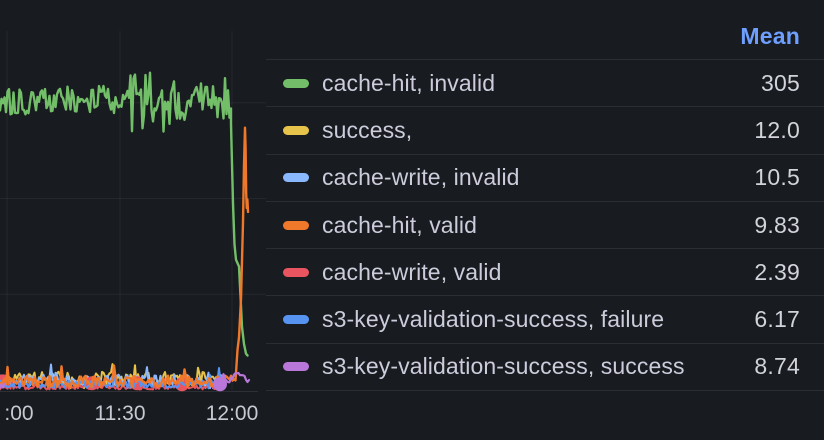 The image size is (824, 440). Describe the element at coordinates (120, 413) in the screenshot. I see `x-axis-tick-label: 11:30` at that location.